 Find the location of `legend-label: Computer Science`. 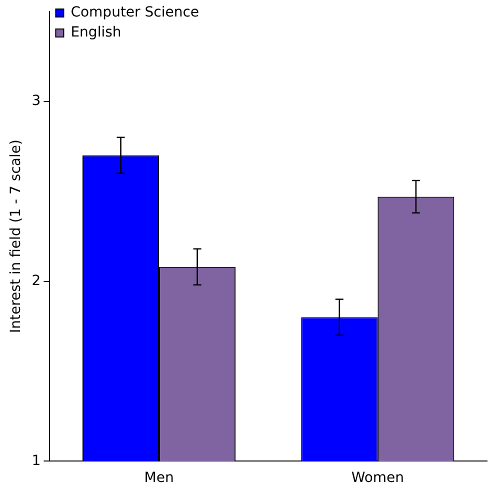

legend-label: Computer Science is located at coordinates (135, 12).